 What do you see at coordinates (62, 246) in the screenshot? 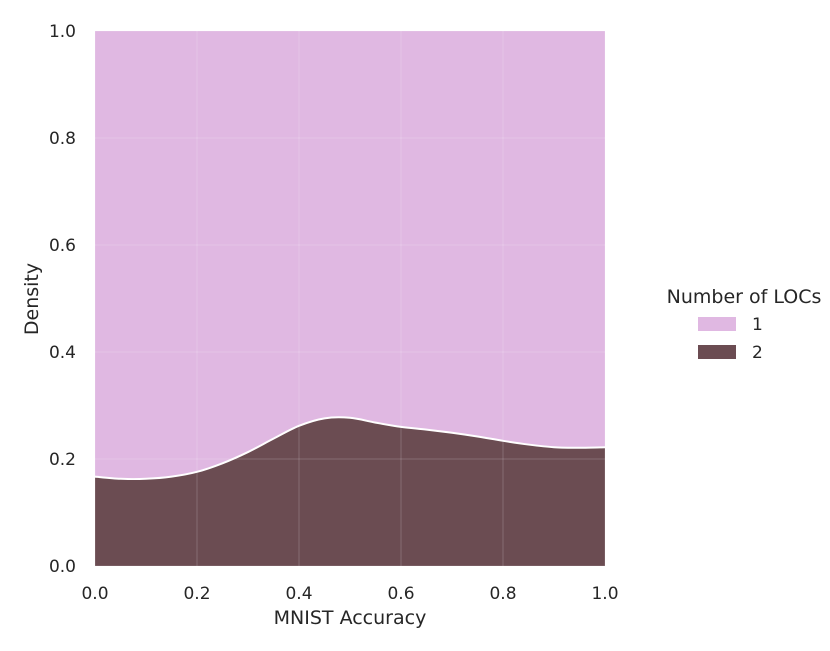
I see `y-tick-label: 0.6` at bounding box center [62, 246].